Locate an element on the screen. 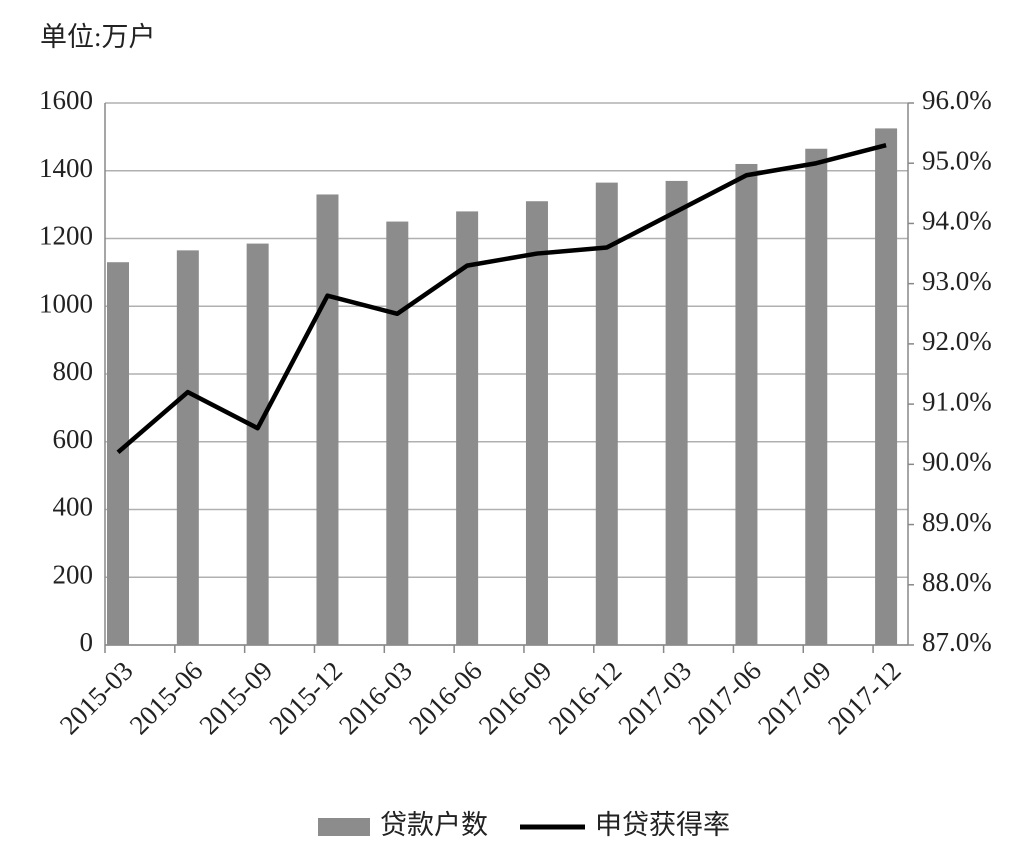 This screenshot has width=1013, height=866. x-tick-label: 2015-09 is located at coordinates (235, 697).